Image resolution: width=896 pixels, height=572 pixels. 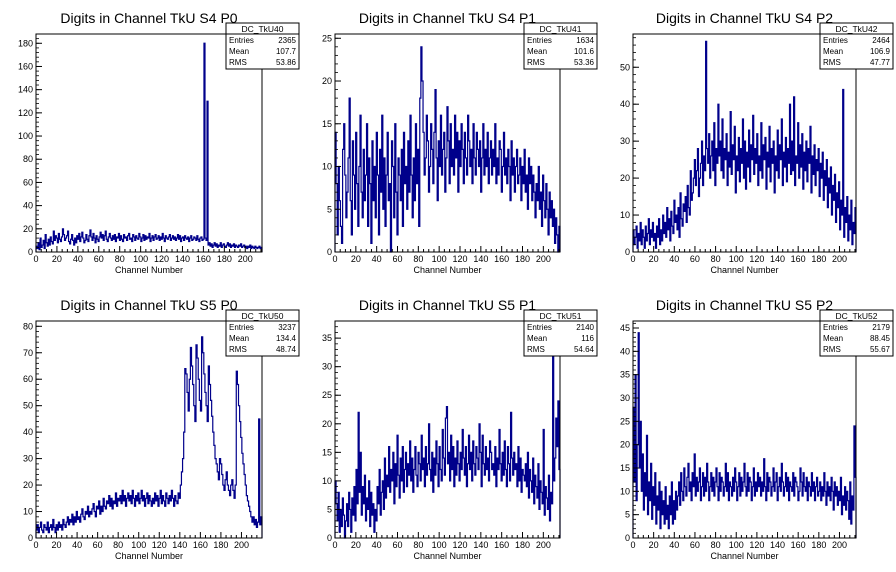 I want to click on stats-value: 55.67, so click(x=880, y=349).